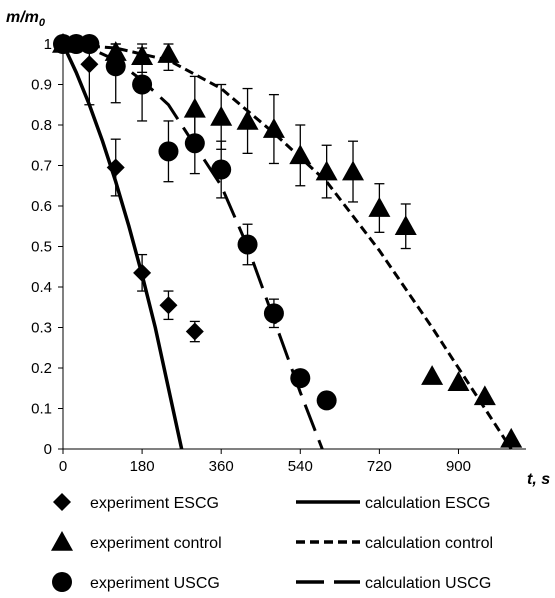  Describe the element at coordinates (142, 466) in the screenshot. I see `x-tick-label: 180` at that location.